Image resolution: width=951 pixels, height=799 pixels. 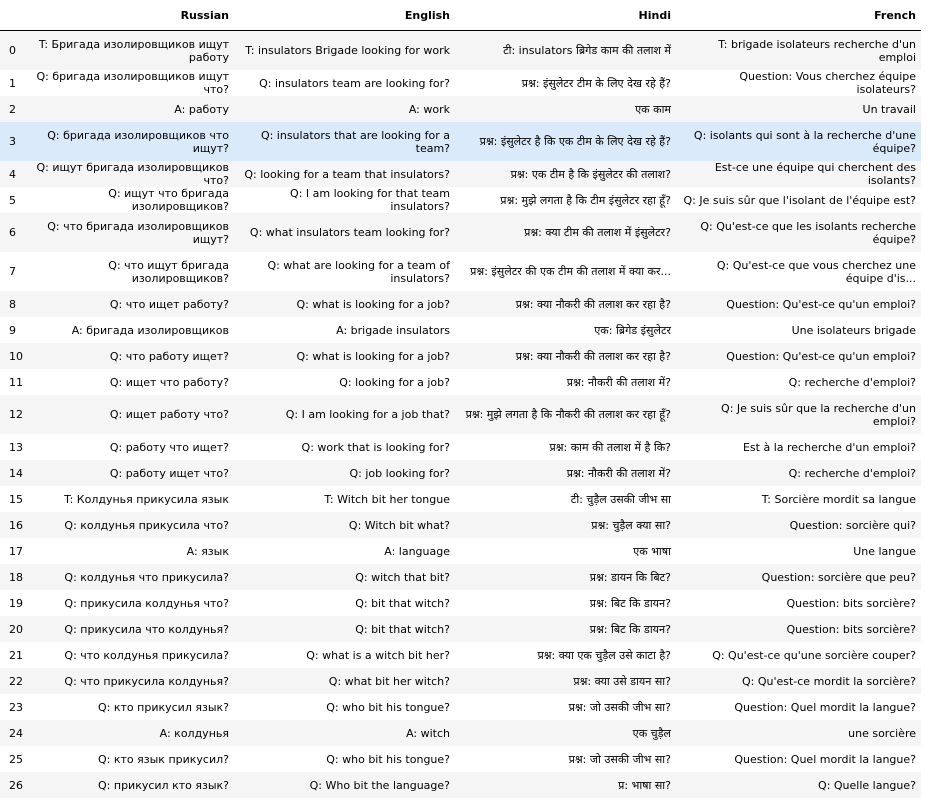 What do you see at coordinates (838, 499) in the screenshot?
I see `cell-french: T: Sorcière mordit sa langue` at bounding box center [838, 499].